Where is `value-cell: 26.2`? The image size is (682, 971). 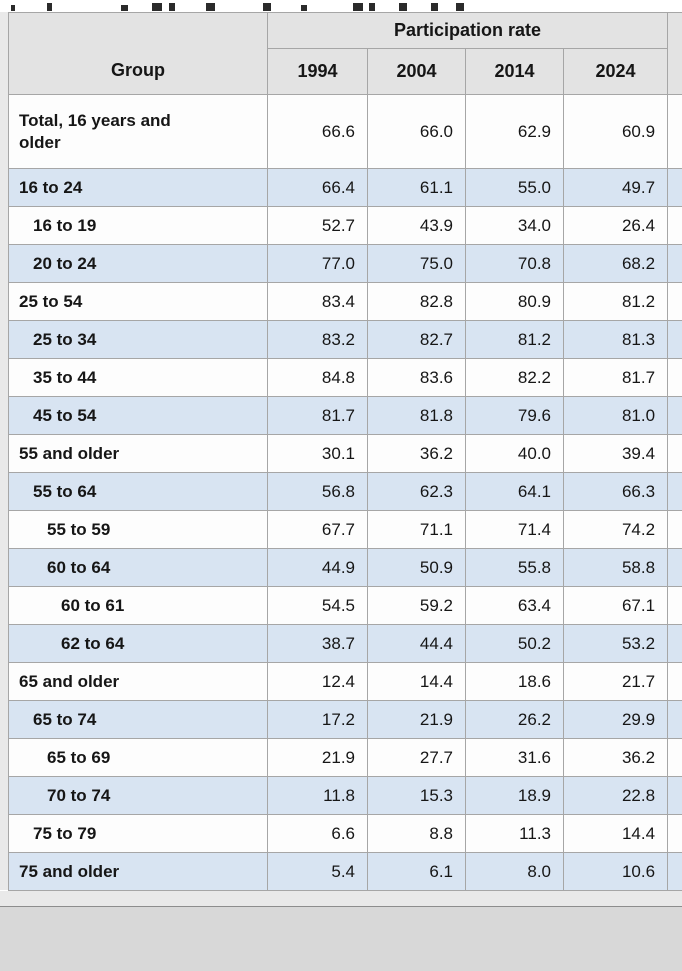
value-cell: 26.2 is located at coordinates (515, 720).